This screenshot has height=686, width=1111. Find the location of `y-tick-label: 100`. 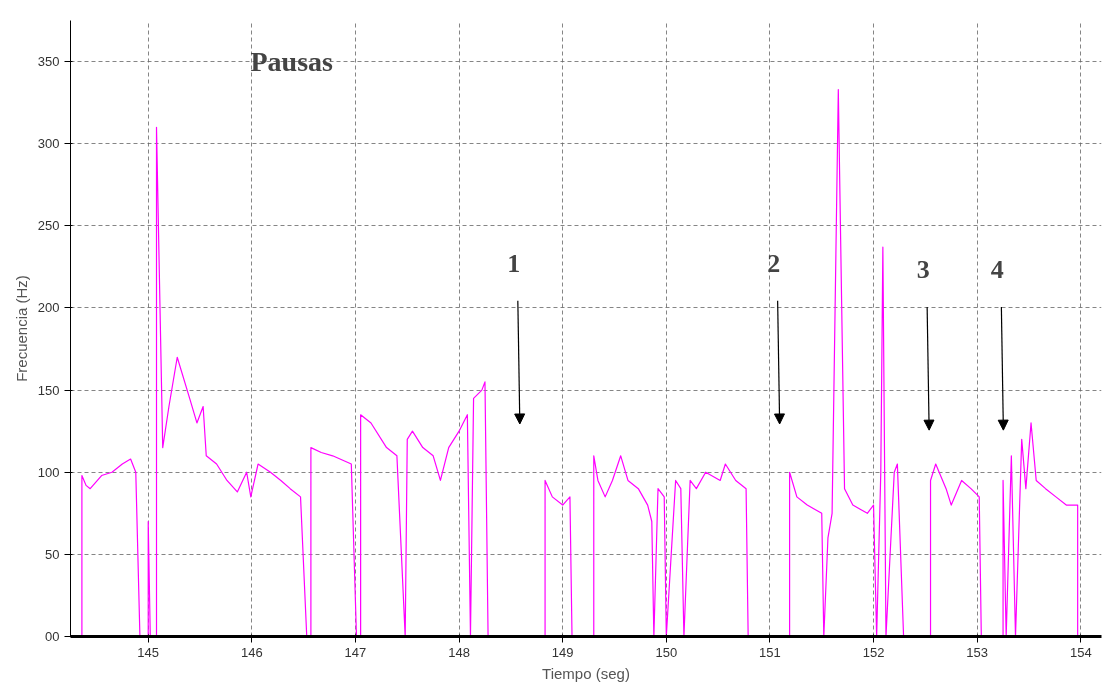

y-tick-label: 100 is located at coordinates (48, 472).